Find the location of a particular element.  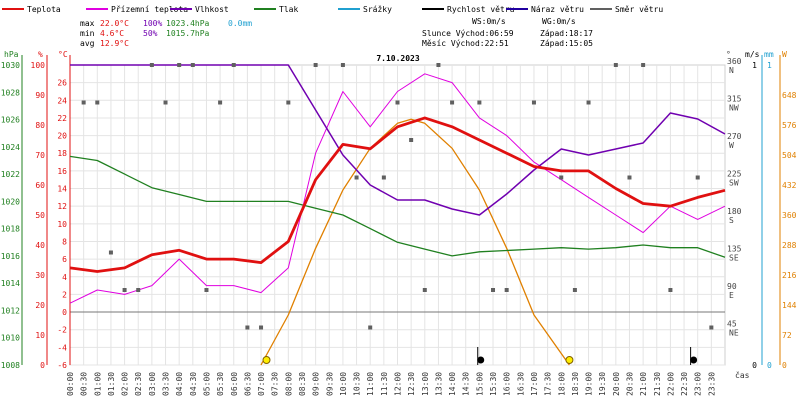

x-tick-label: 03:00 is located at coordinates (152, 384).